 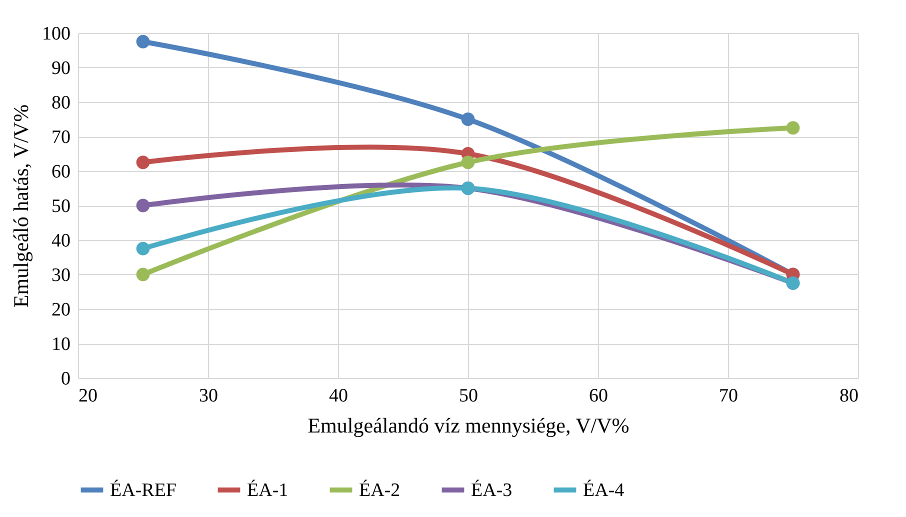 I want to click on legend-label: ÉA-2, so click(x=379, y=490).